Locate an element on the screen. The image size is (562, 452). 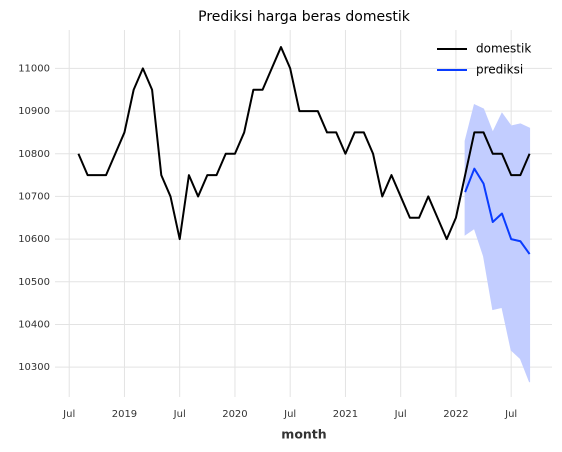
x-tick-label: 2019 is located at coordinates (124, 414).